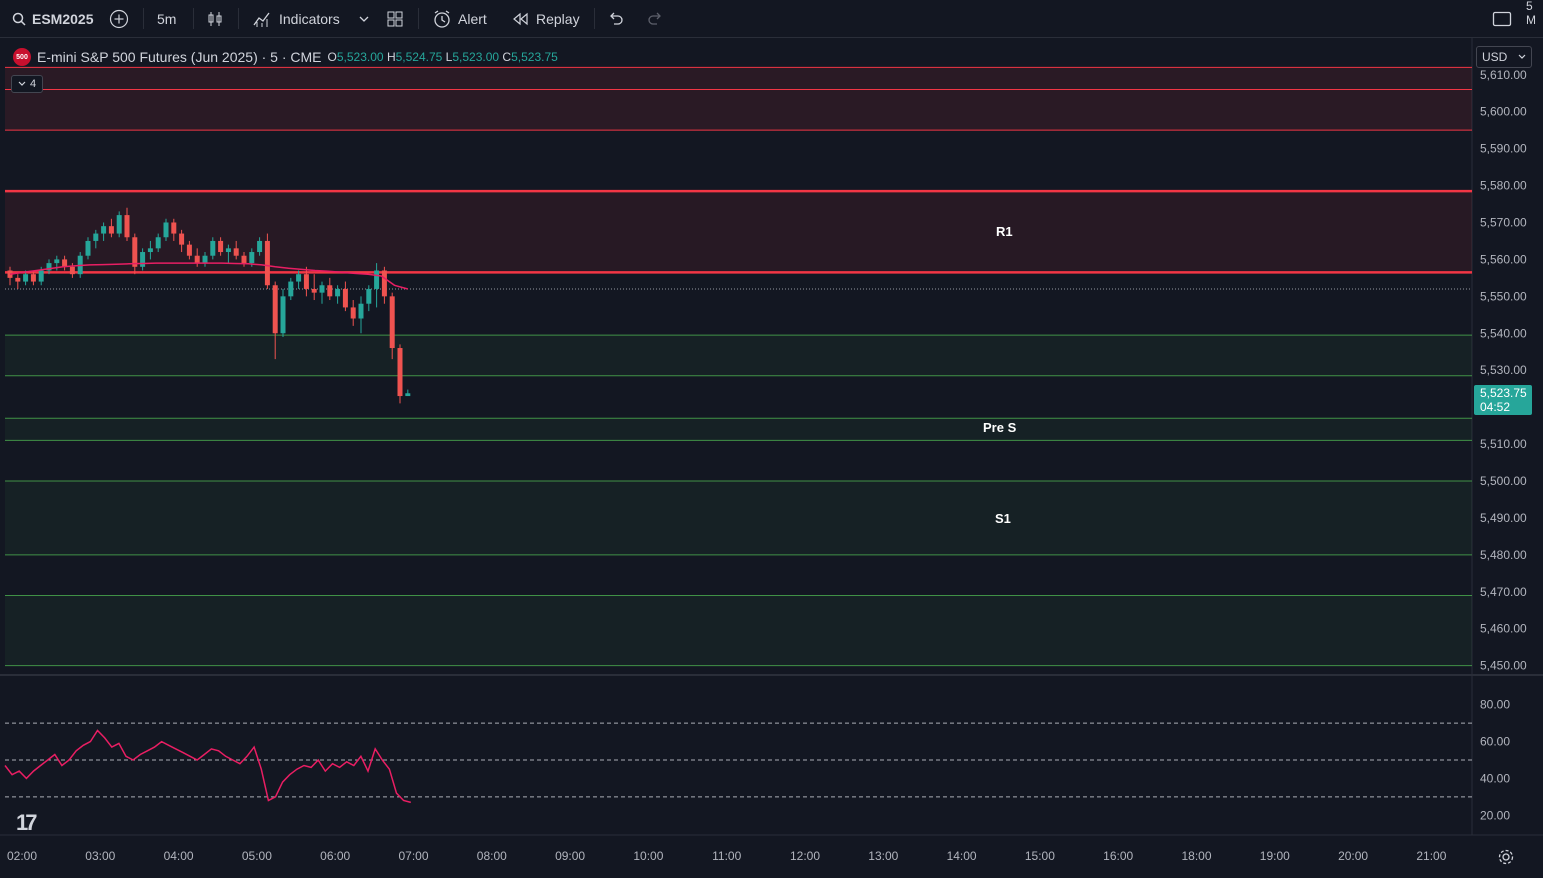 Image resolution: width=1543 pixels, height=878 pixels. Describe the element at coordinates (1040, 856) in the screenshot. I see `time-axis-label: 15:00` at that location.